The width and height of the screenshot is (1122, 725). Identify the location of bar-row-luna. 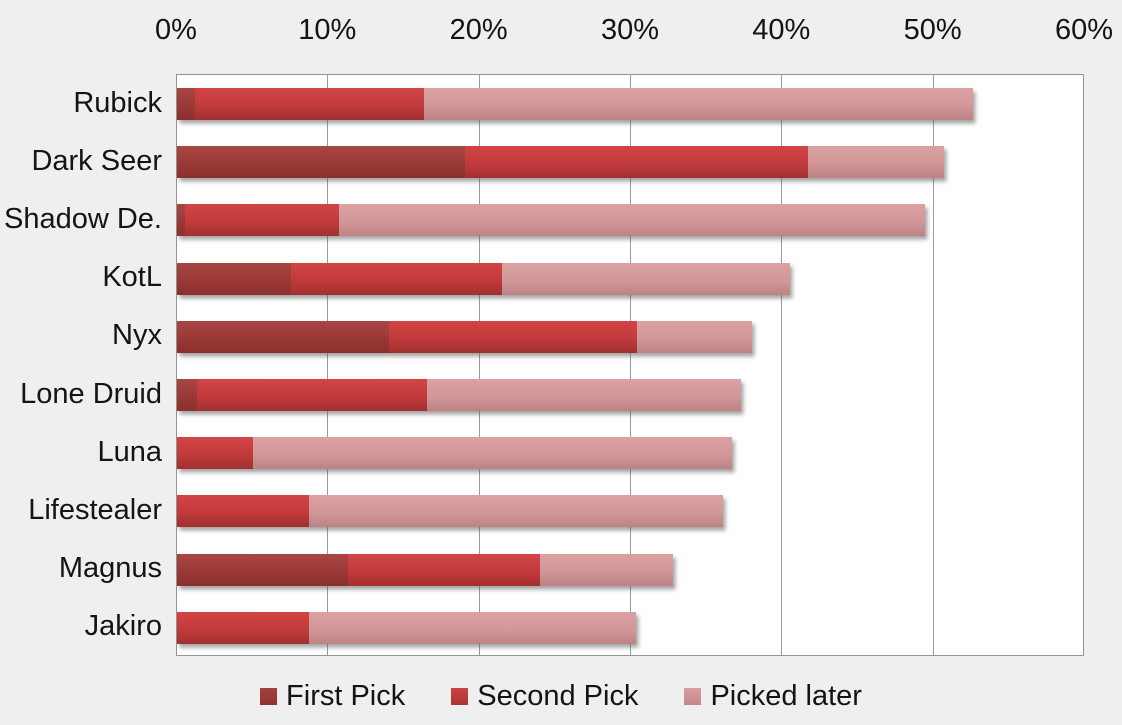
(630, 453).